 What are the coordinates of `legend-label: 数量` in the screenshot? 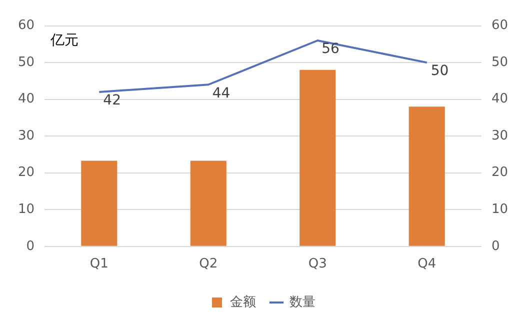 It's located at (303, 302).